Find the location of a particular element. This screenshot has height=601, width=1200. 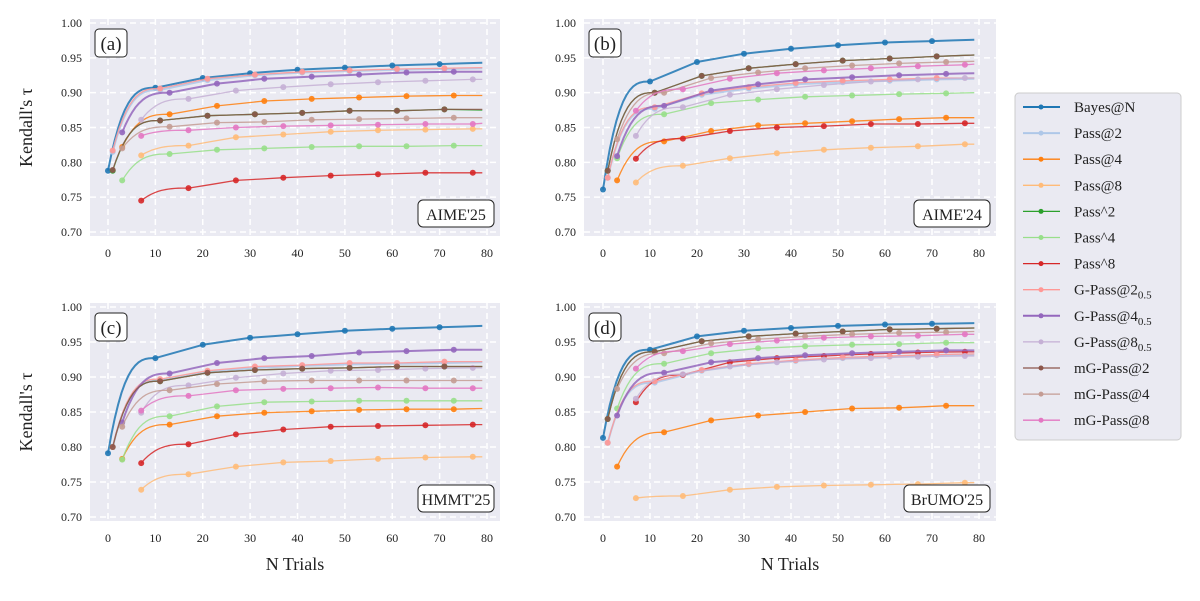

legend-label: mG-Pass@4 is located at coordinates (1112, 395).